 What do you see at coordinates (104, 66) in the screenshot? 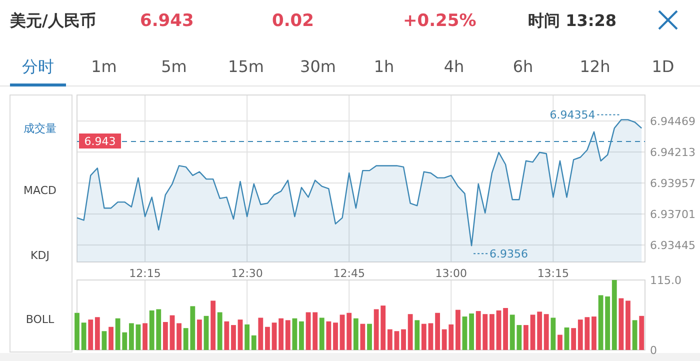
I see `text: 1m` at bounding box center [104, 66].